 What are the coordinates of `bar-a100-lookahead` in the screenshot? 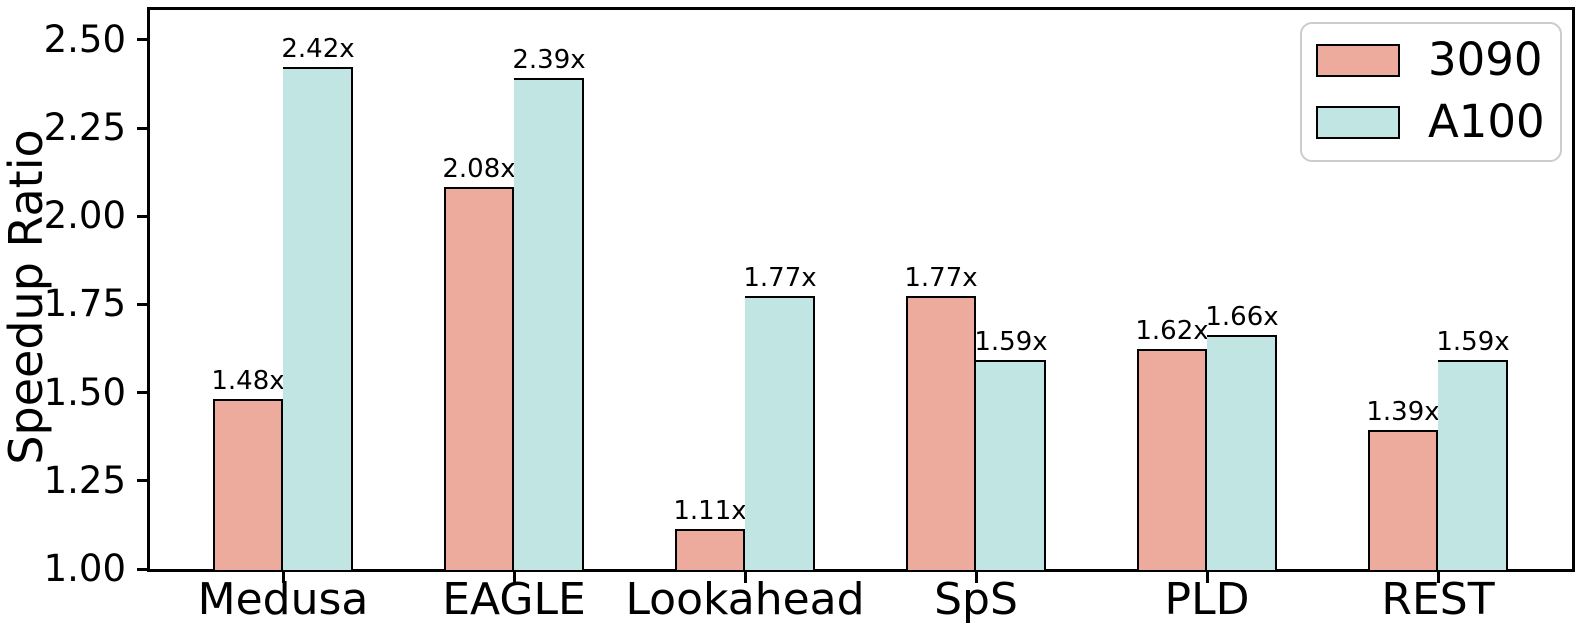 It's located at (780, 434).